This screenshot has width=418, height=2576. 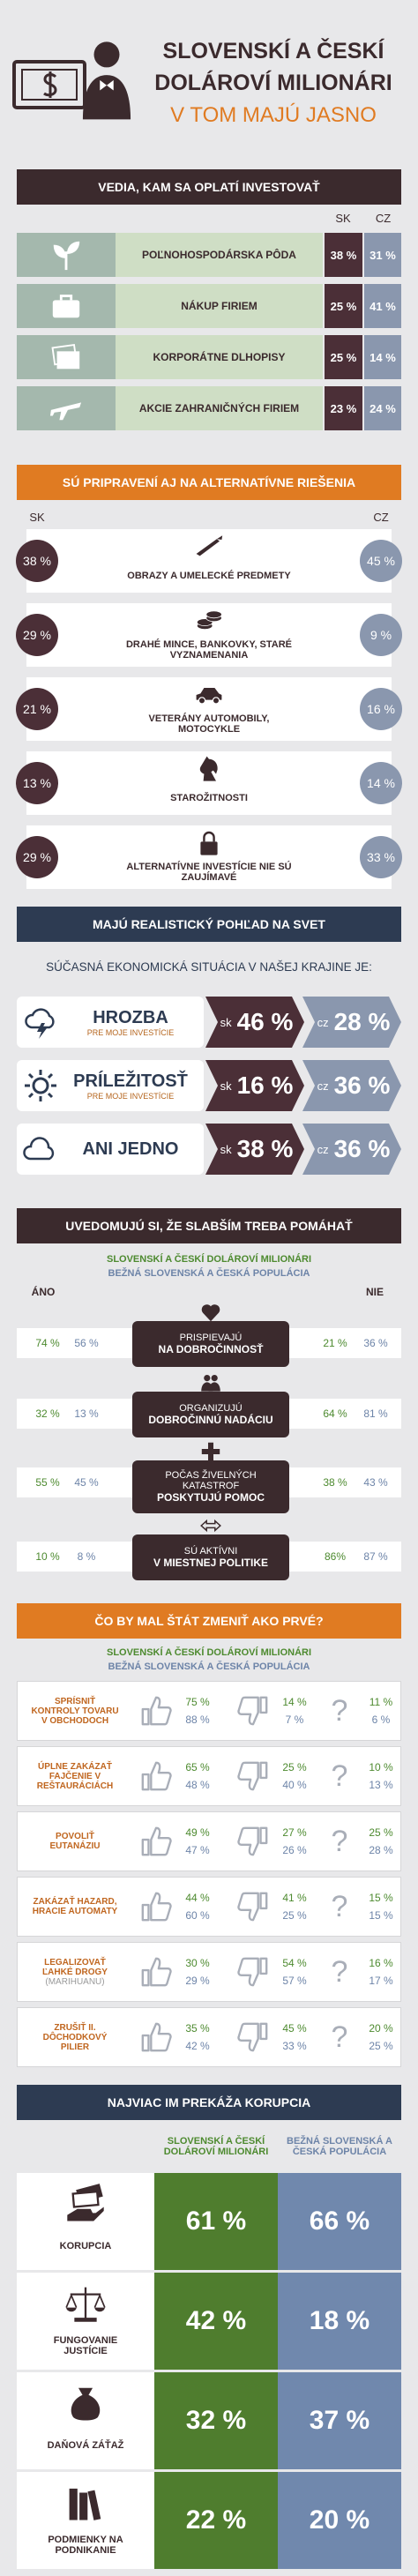 What do you see at coordinates (210, 1486) in the screenshot?
I see `help-box: POČAS ŽIVELNÝCH KATASTROF POSKYTUJÚ POMOC` at bounding box center [210, 1486].